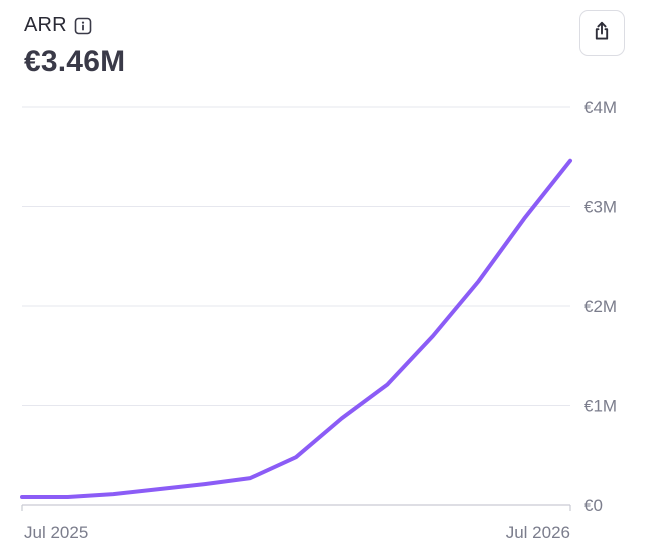  I want to click on y-tick-labels: €0 €1M €2M €3M €4M, so click(600, 306).